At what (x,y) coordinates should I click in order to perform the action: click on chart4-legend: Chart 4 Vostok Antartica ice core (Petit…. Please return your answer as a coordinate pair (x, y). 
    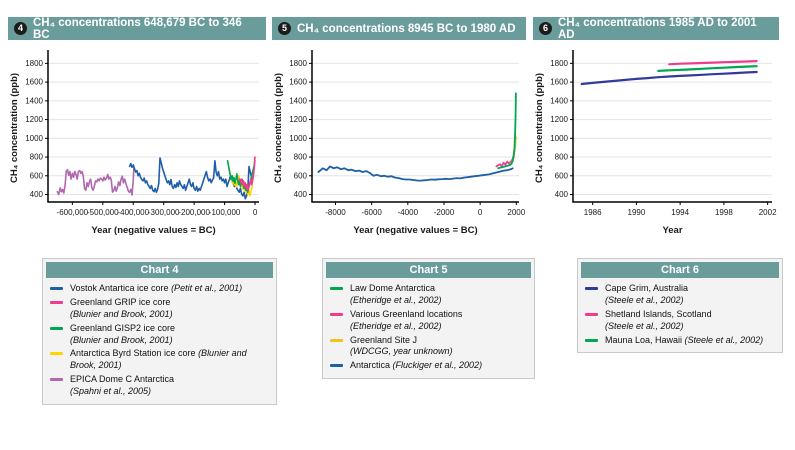
    Looking at the image, I should click on (159, 331).